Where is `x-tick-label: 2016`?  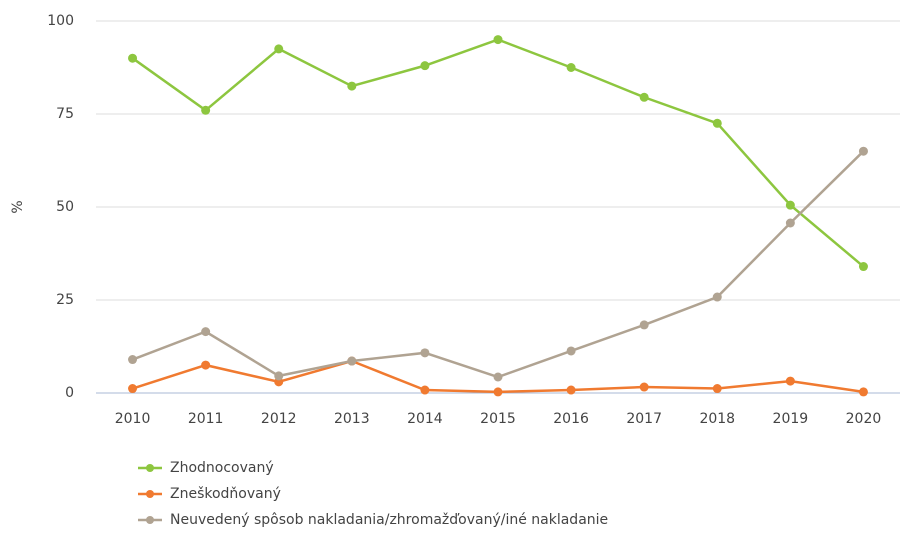 x-tick-label: 2016 is located at coordinates (571, 419).